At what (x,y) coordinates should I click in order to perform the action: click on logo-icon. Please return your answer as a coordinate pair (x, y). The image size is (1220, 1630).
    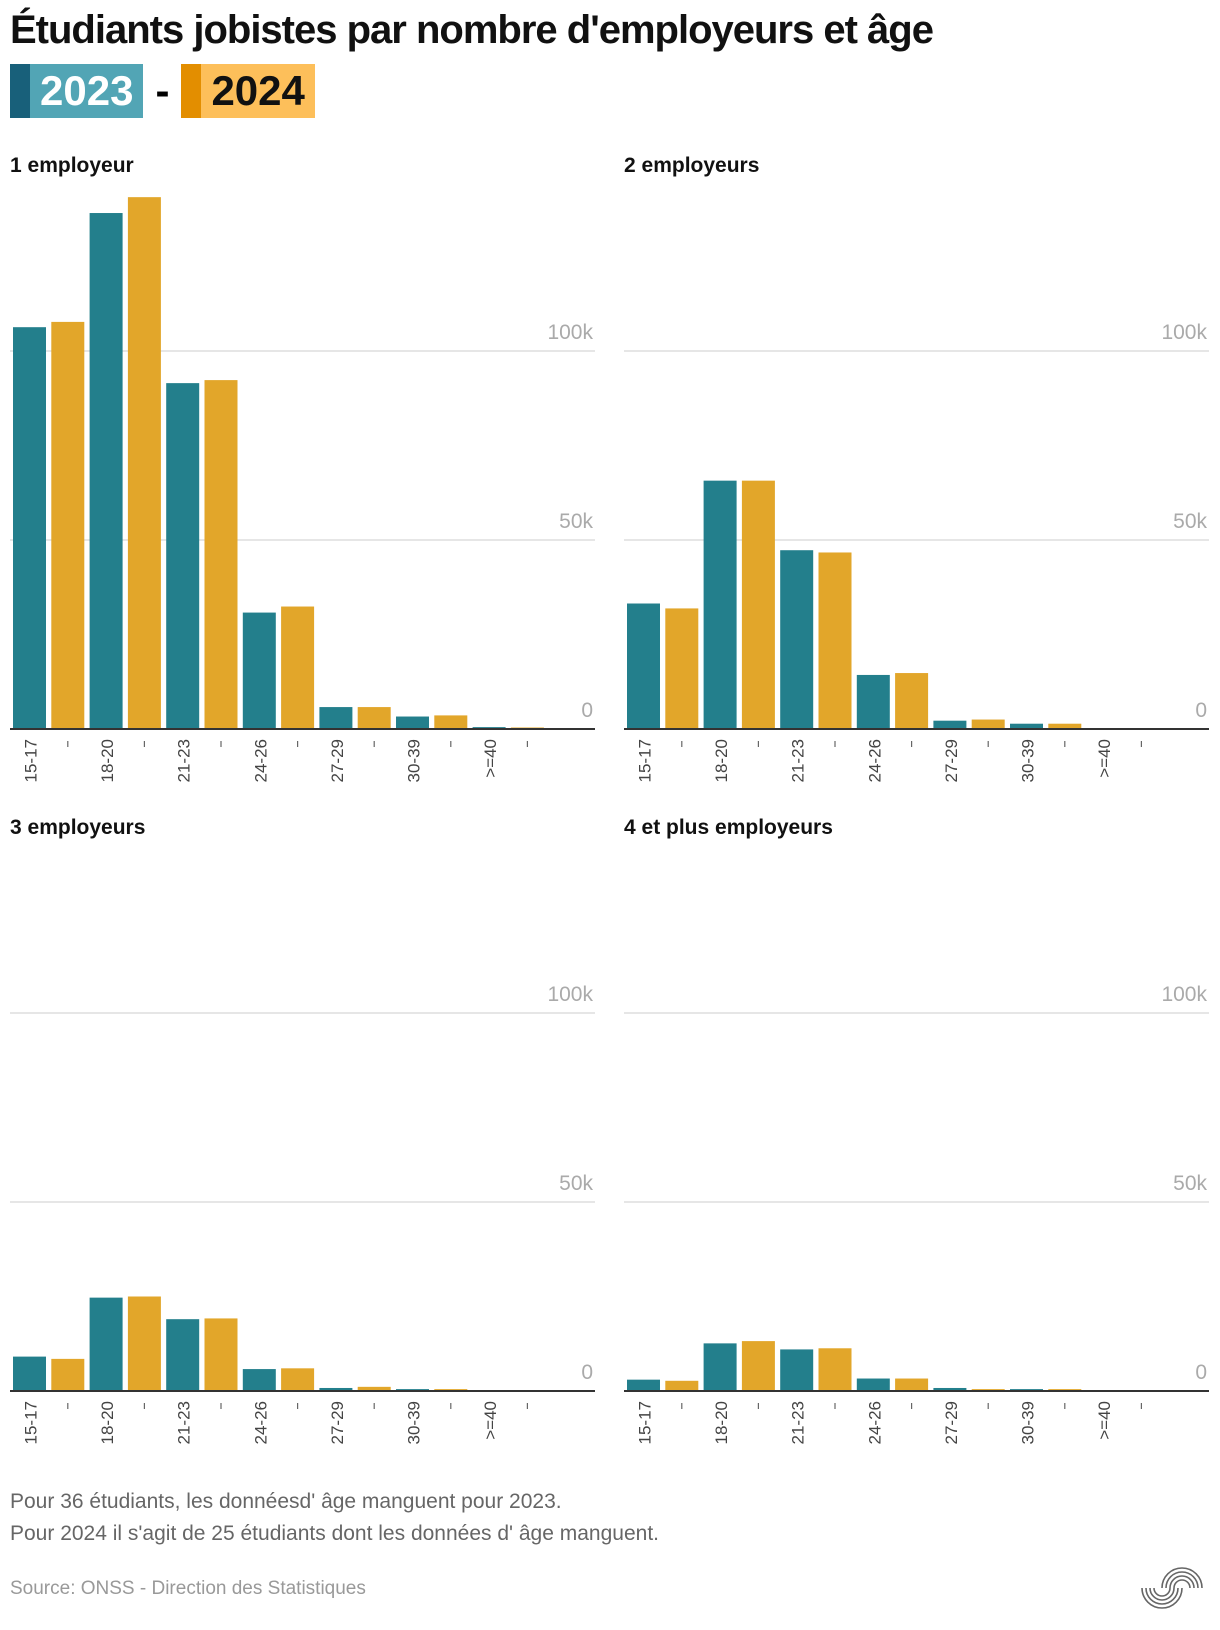
    Looking at the image, I should click on (1172, 1588).